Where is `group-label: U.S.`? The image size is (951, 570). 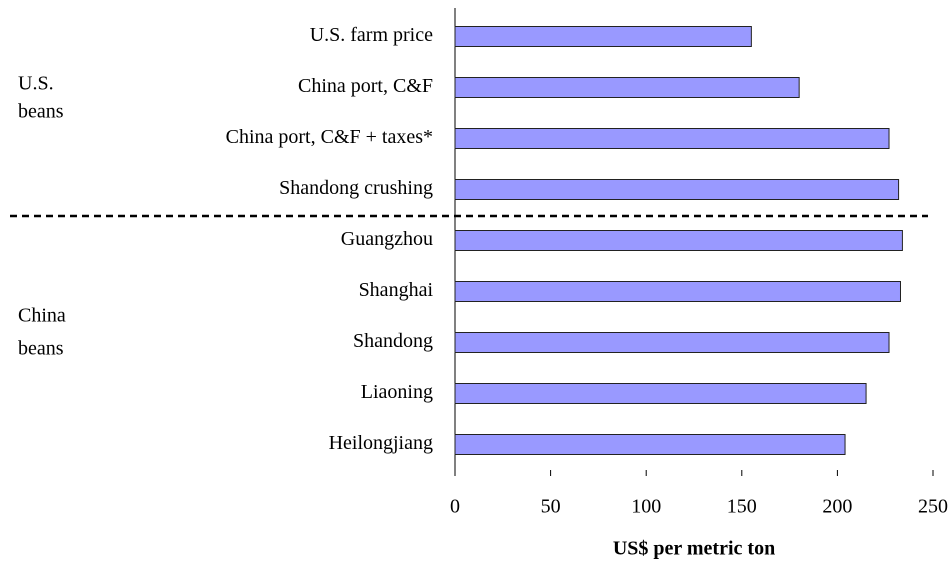
group-label: U.S. is located at coordinates (36, 84).